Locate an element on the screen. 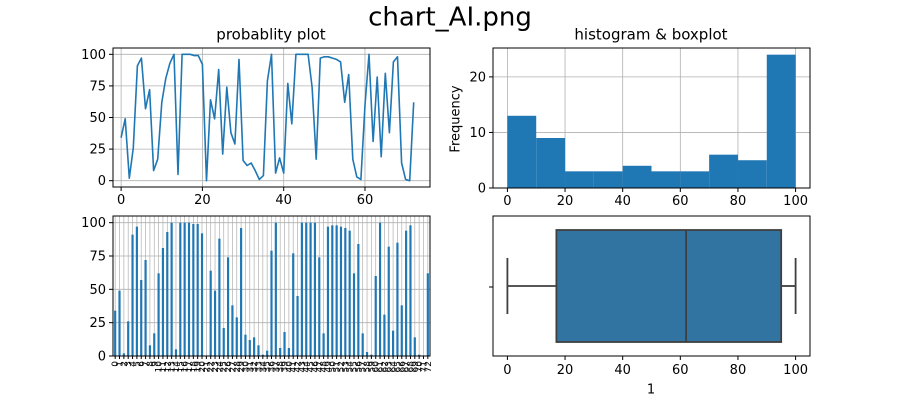 The width and height of the screenshot is (900, 400). index-bar-xtick-label: 20 is located at coordinates (203, 367).